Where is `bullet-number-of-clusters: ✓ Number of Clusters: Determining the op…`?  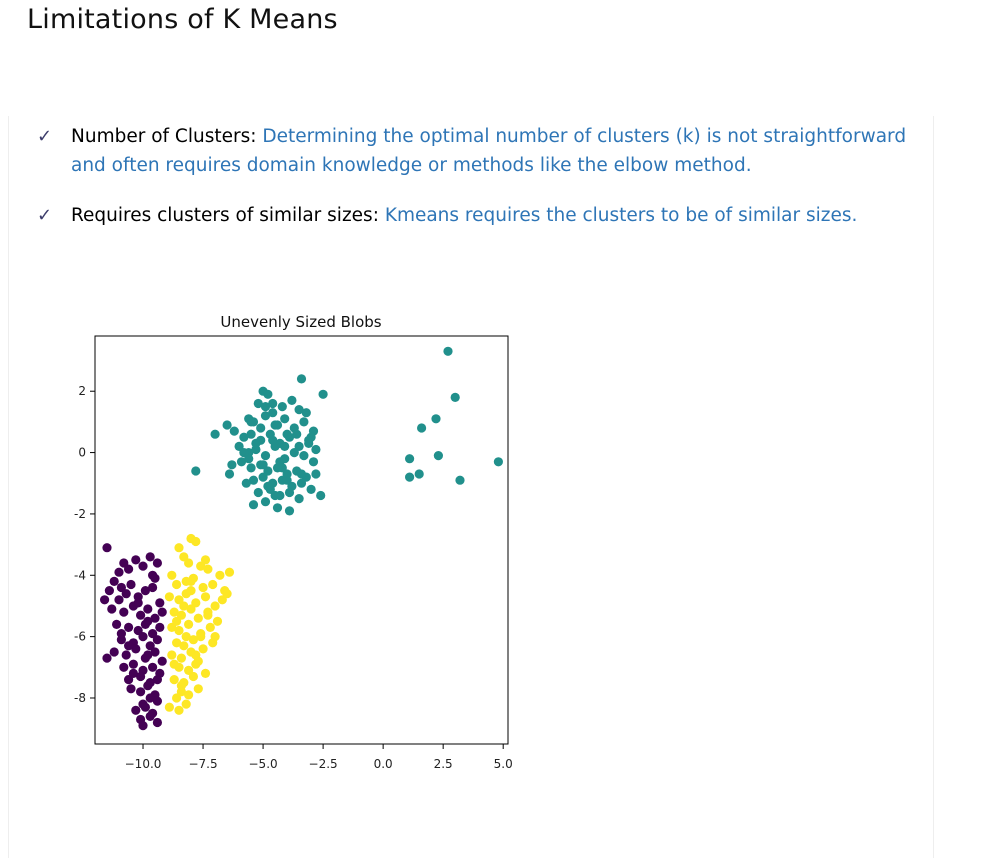 bullet-number-of-clusters: ✓ Number of Clusters: Determining the op… is located at coordinates (489, 151).